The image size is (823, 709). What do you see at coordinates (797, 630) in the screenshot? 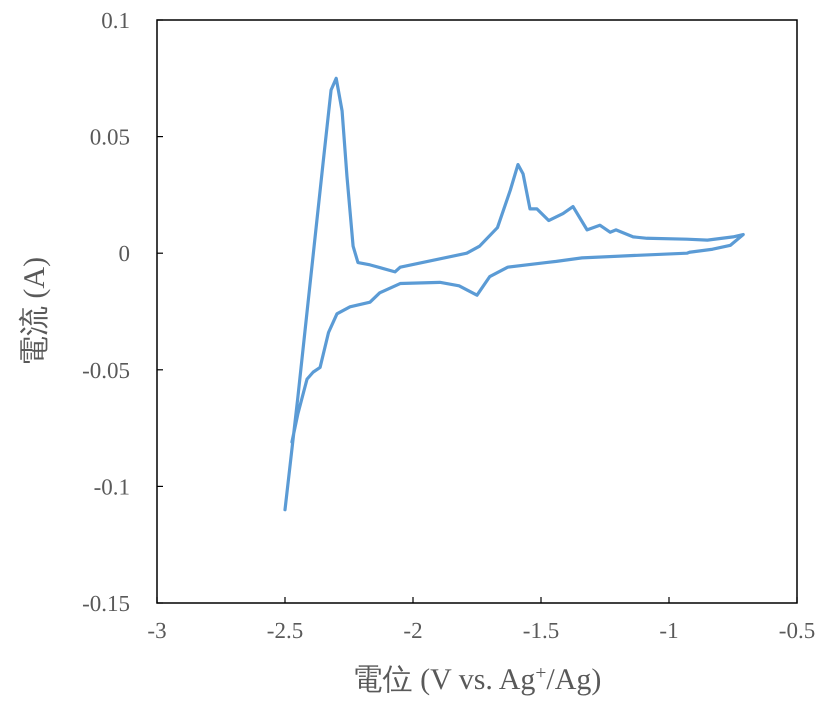
I see `x-tick-label: -0.5` at bounding box center [797, 630].